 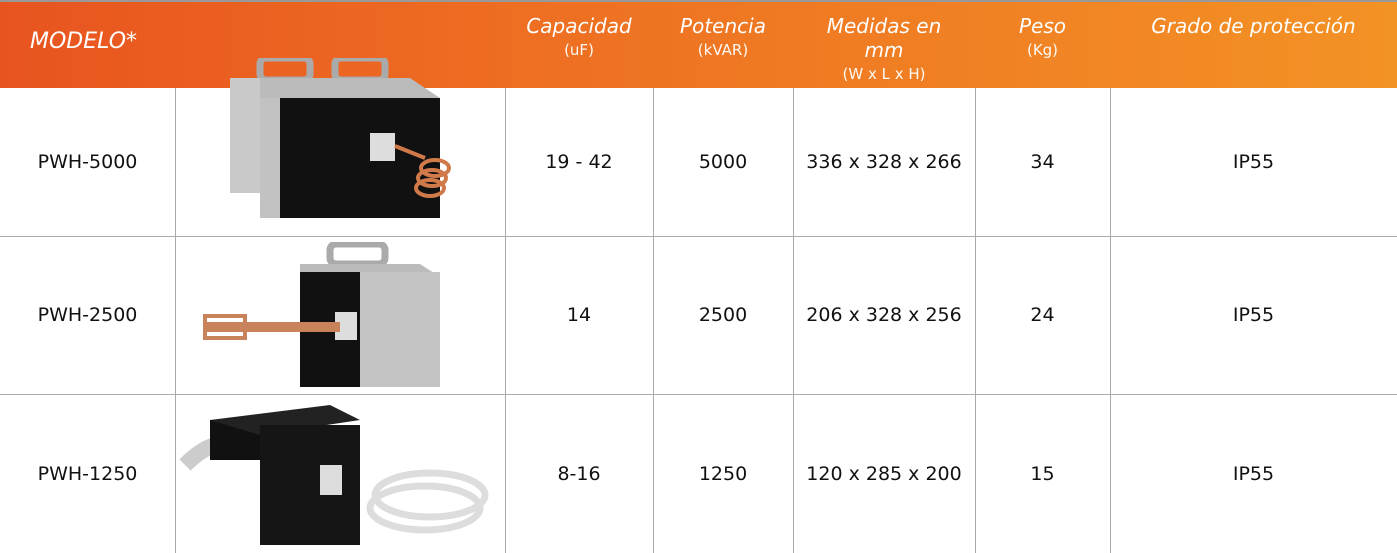 I want to click on header-title: Grado de protección, so click(x=1253, y=26).